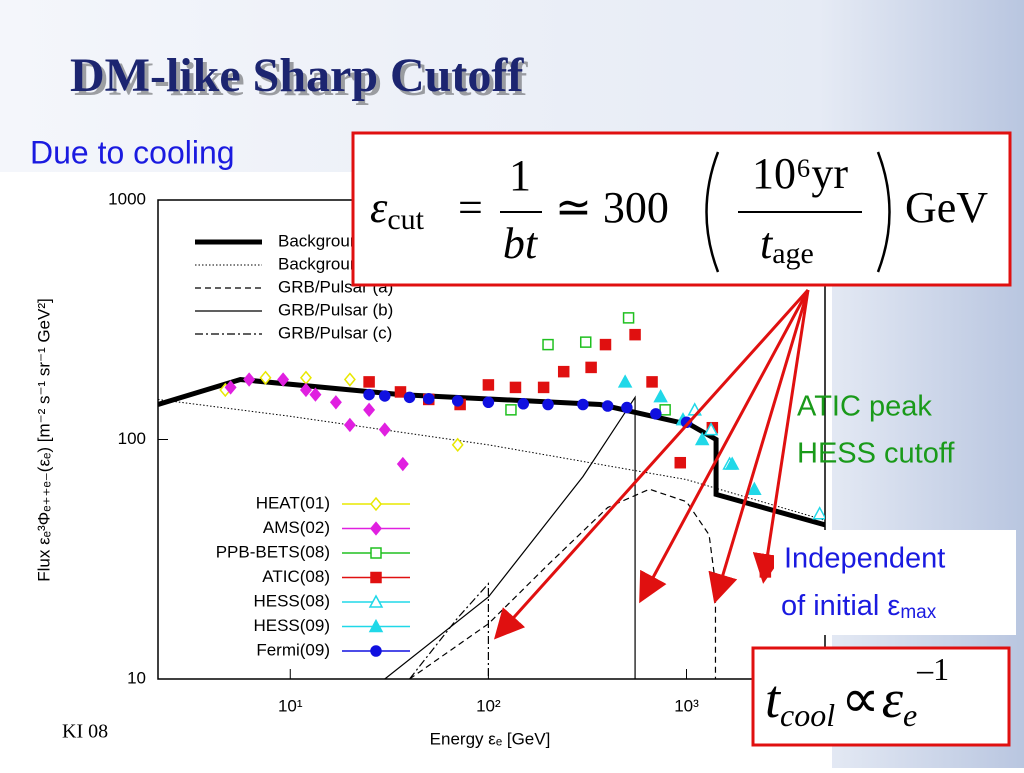  I want to click on formula-sub: age, so click(793, 253).